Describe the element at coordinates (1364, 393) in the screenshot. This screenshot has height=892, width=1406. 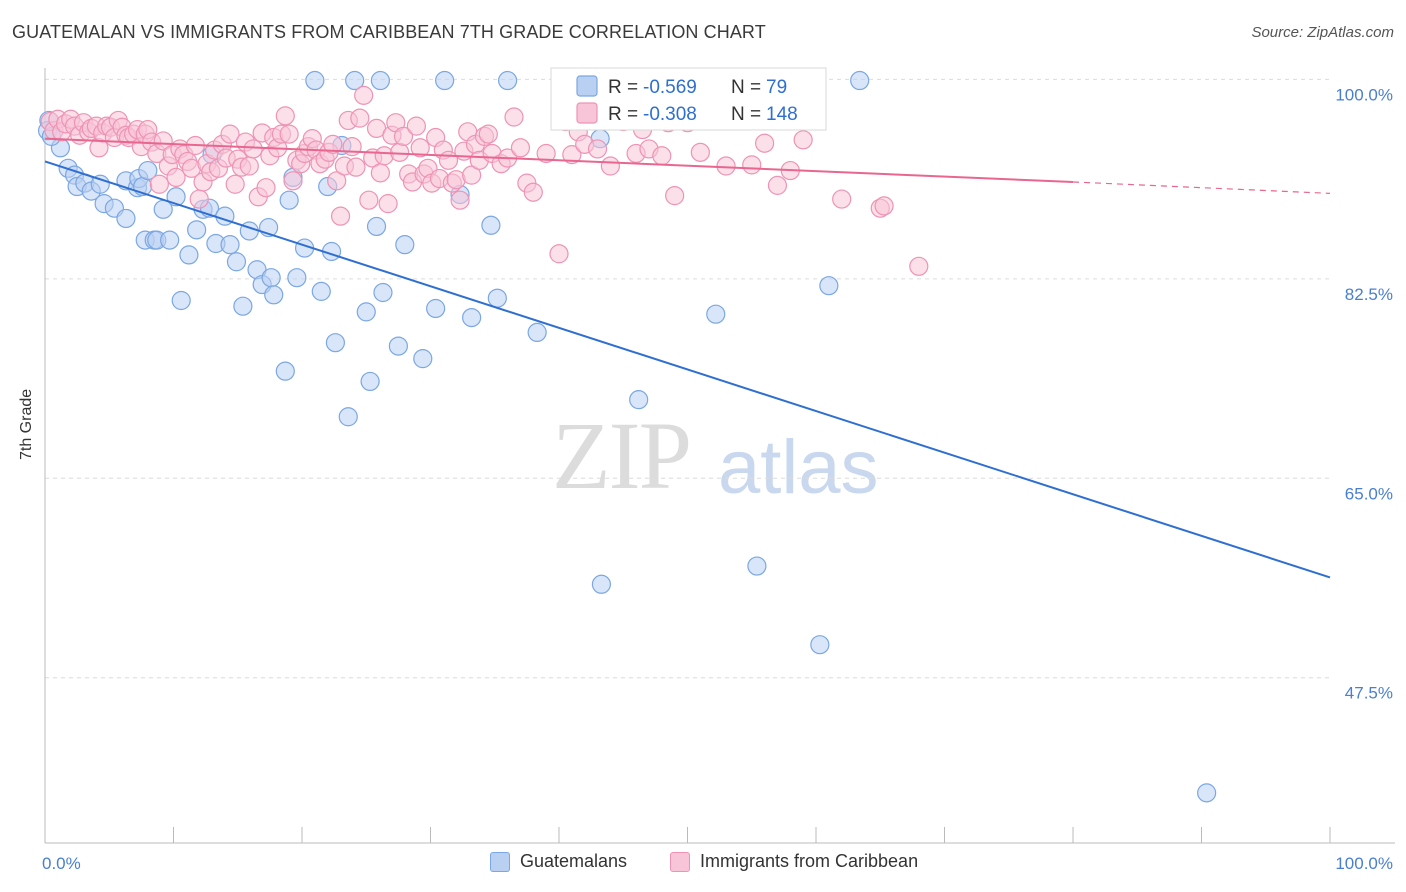
I see `y-tick-labels: 100.0% 82.5% 65.0% 47.5%` at that location.